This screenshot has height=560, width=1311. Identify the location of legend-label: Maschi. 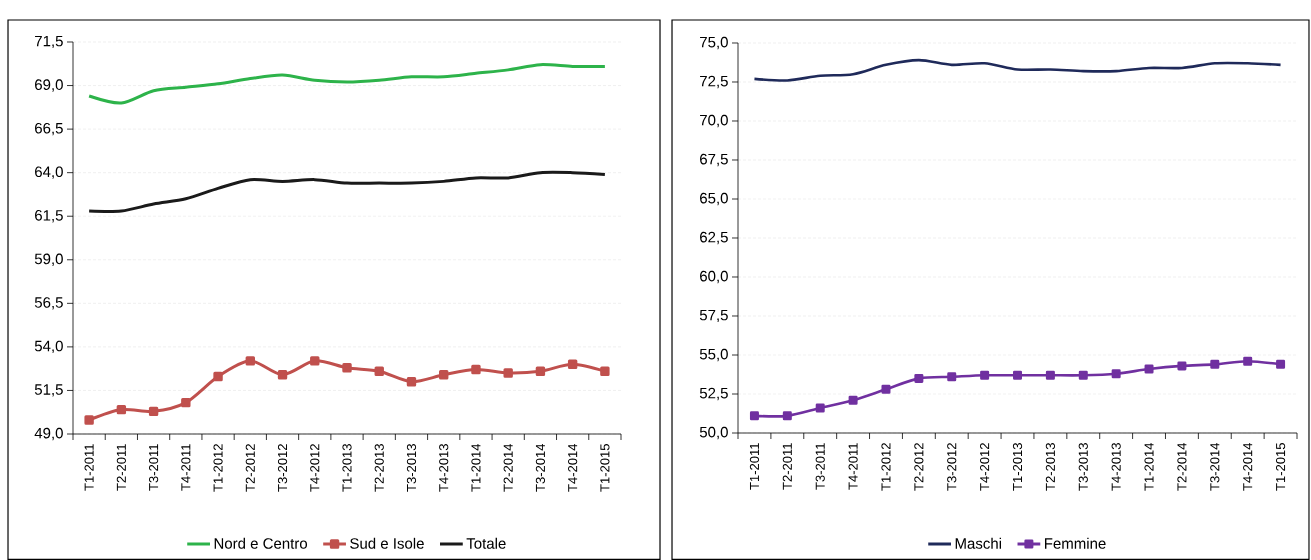
(978, 543).